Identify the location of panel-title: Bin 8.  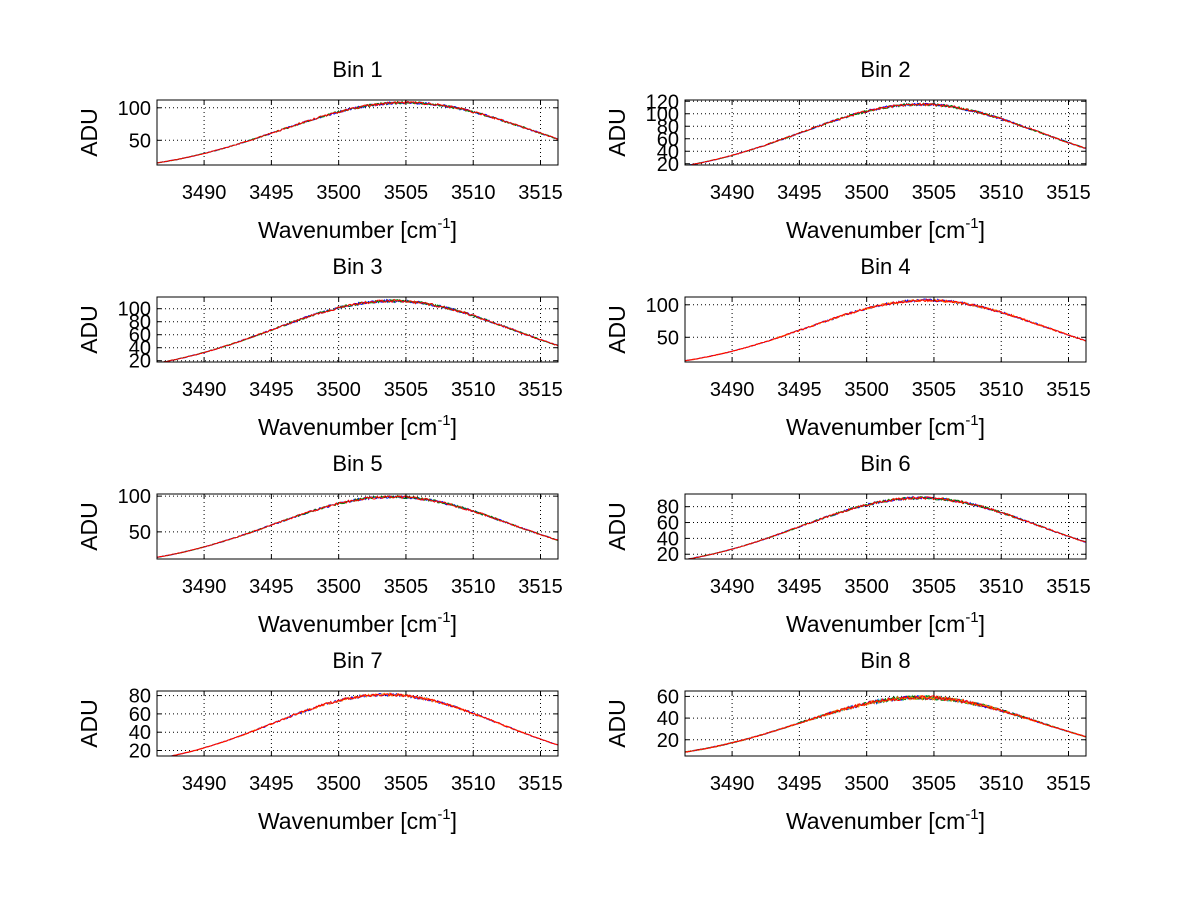
(885, 660).